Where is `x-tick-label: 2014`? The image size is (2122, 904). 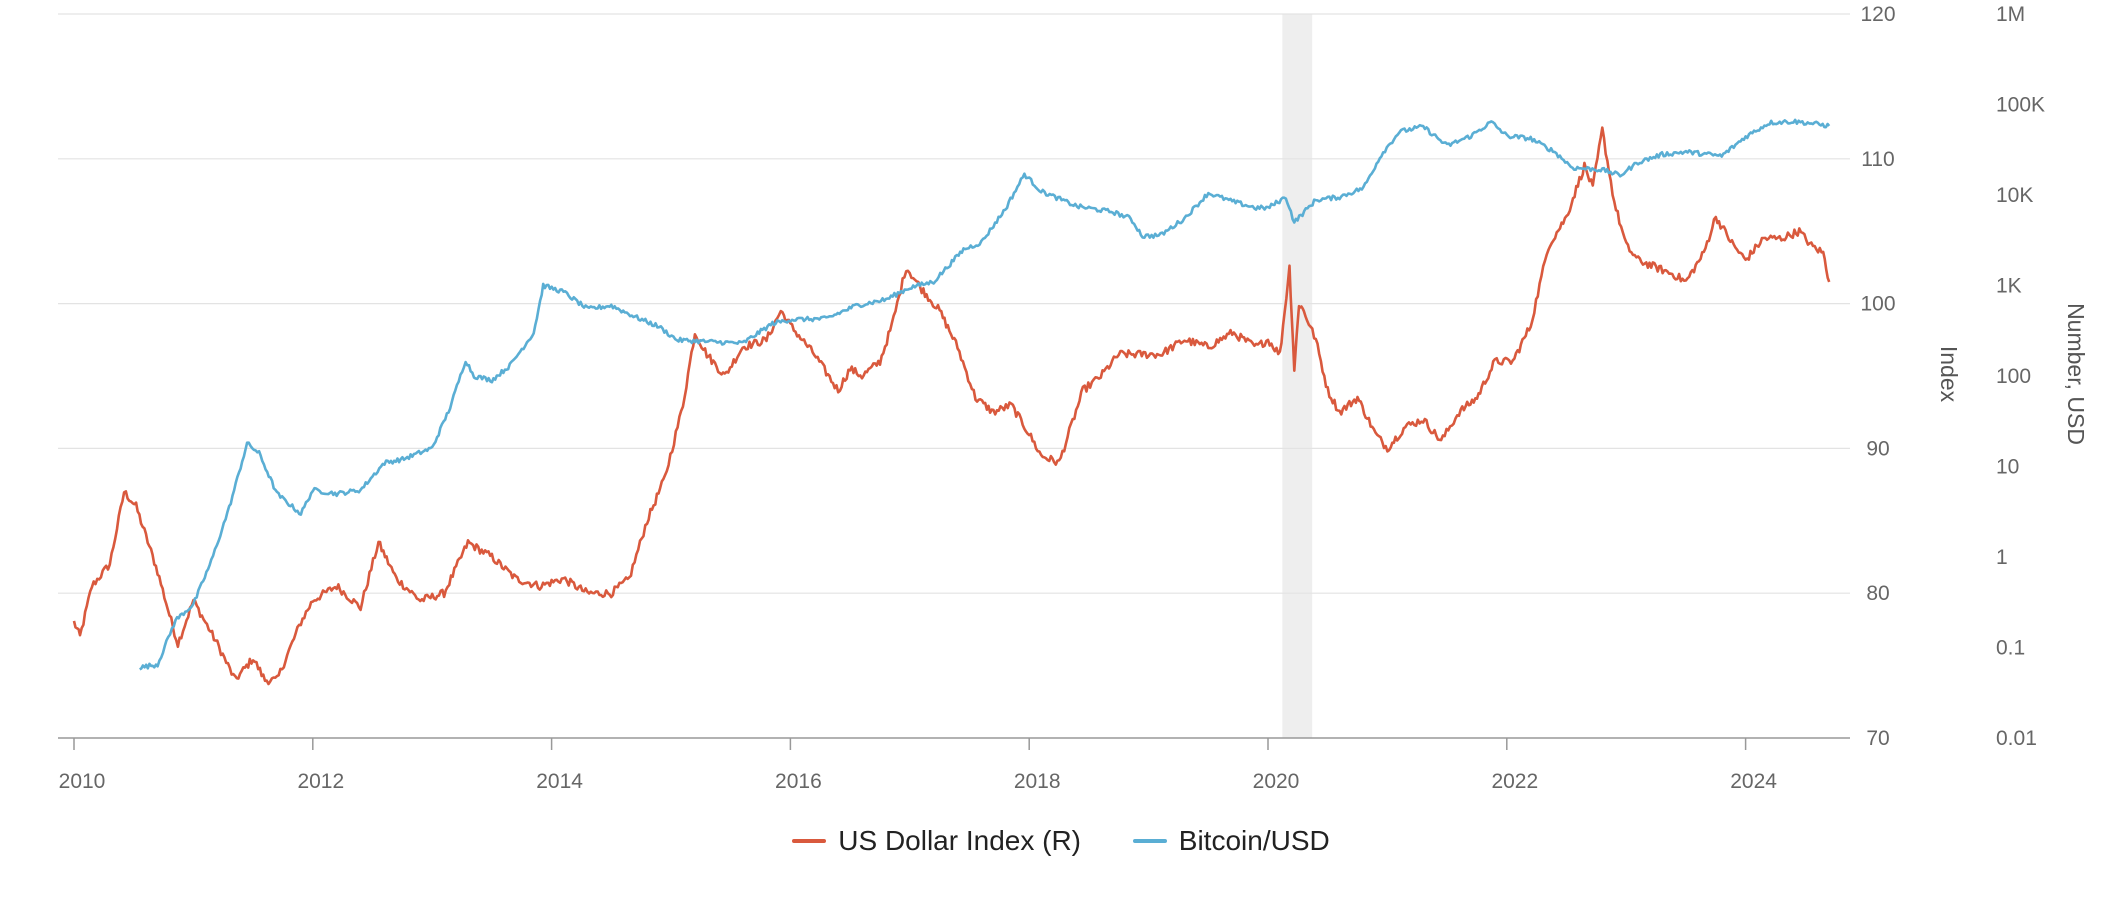 x-tick-label: 2014 is located at coordinates (559, 781).